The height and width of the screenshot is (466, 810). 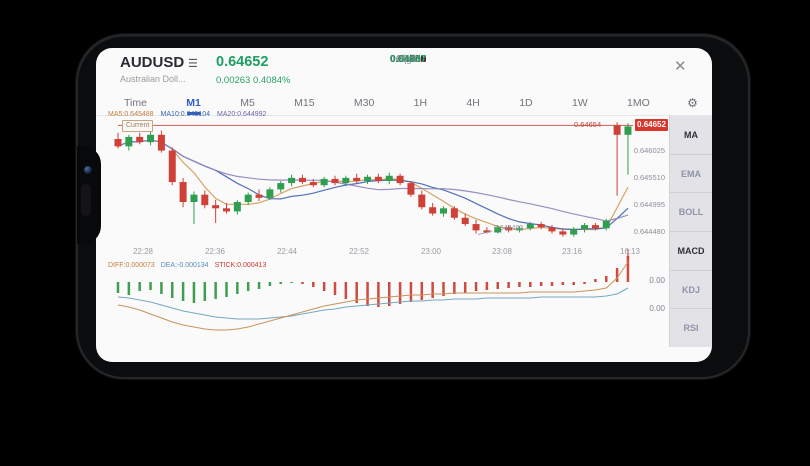 I want to click on current-price-tooltip: Current, so click(x=138, y=126).